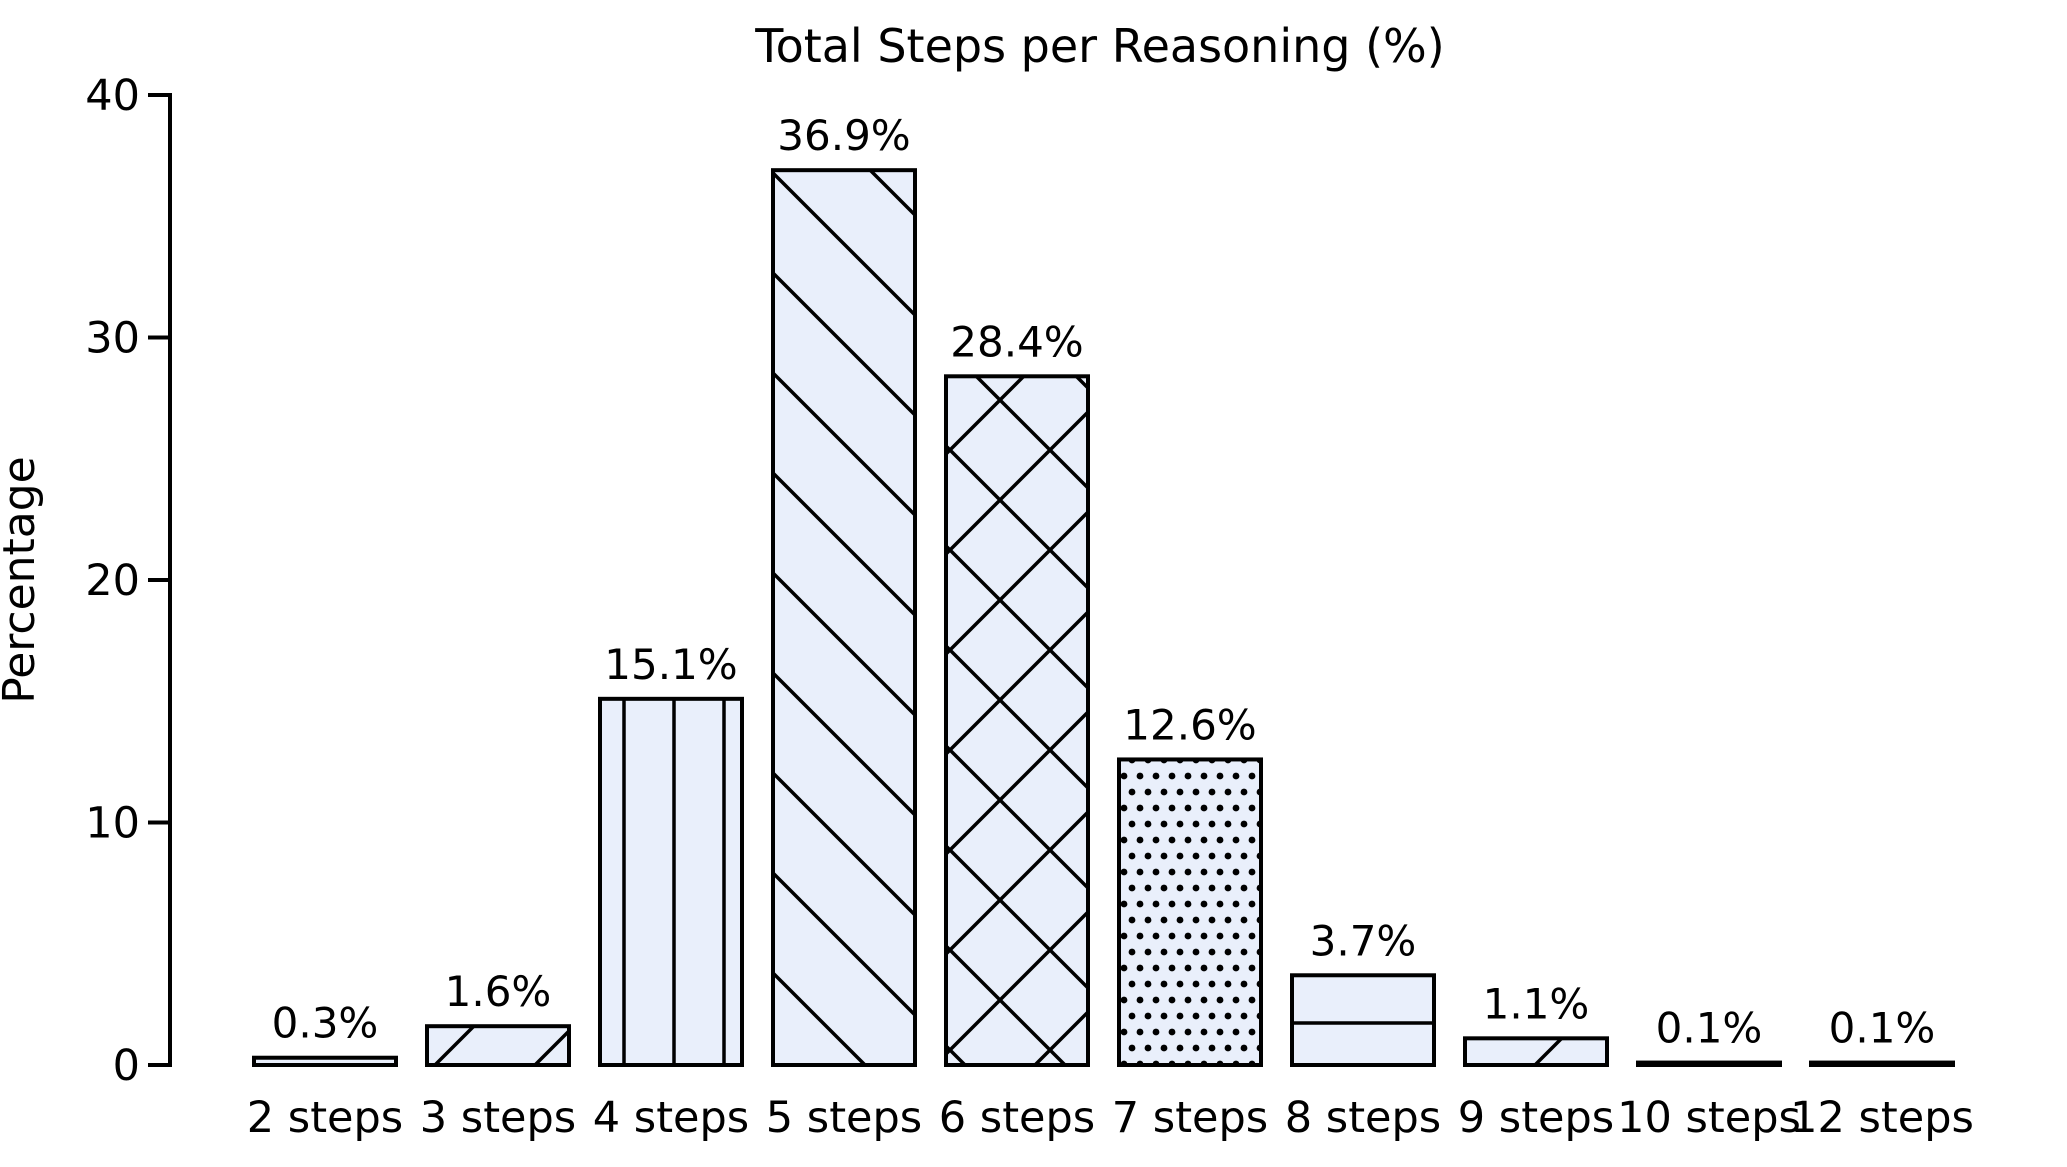 This screenshot has height=1167, width=2067. I want to click on bar-7-steps, so click(1190, 912).